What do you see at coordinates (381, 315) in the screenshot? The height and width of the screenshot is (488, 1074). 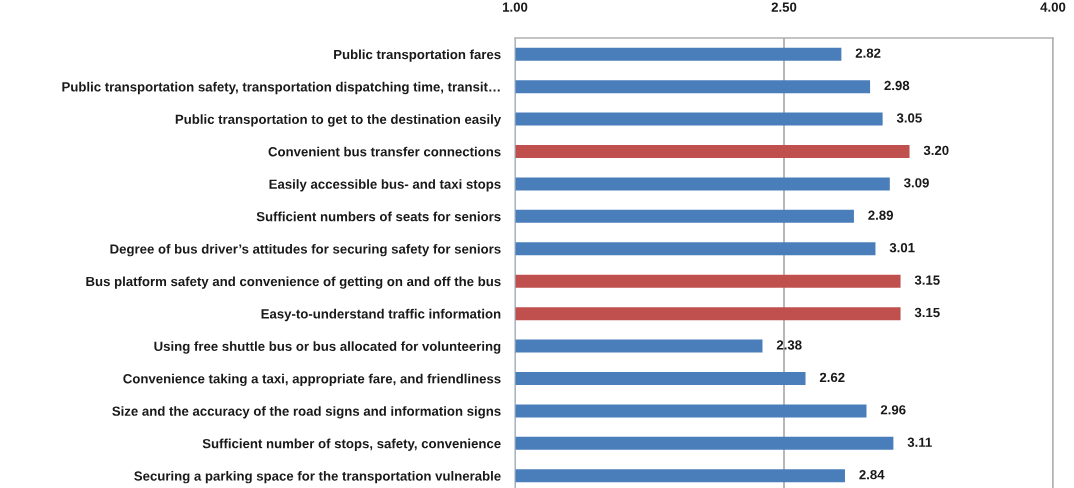 I see `y-tick-label: Easy-to-understand traffic information` at bounding box center [381, 315].